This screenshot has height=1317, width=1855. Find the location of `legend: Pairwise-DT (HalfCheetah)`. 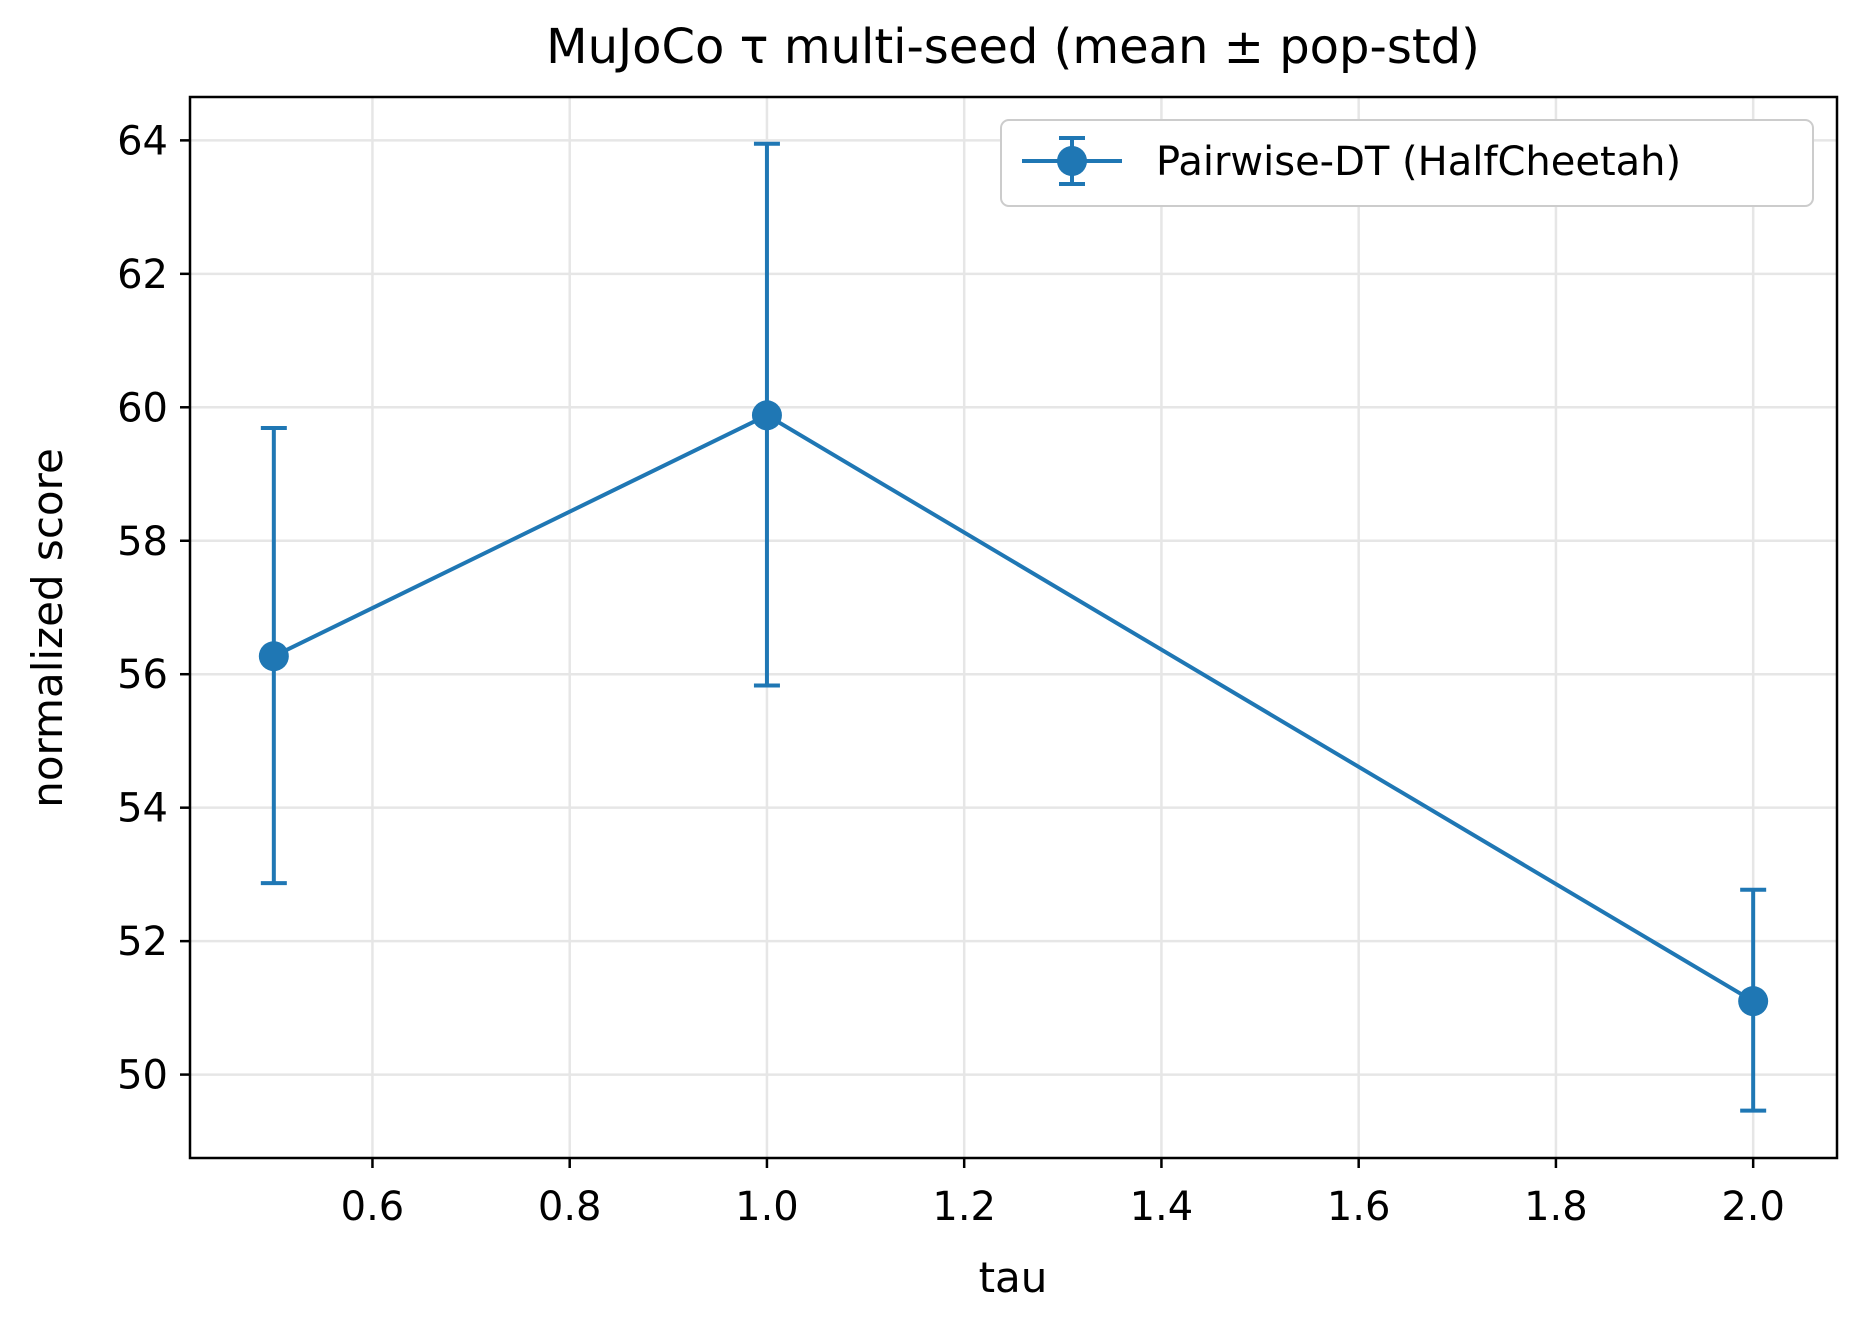

legend: Pairwise-DT (HalfCheetah) is located at coordinates (1407, 163).